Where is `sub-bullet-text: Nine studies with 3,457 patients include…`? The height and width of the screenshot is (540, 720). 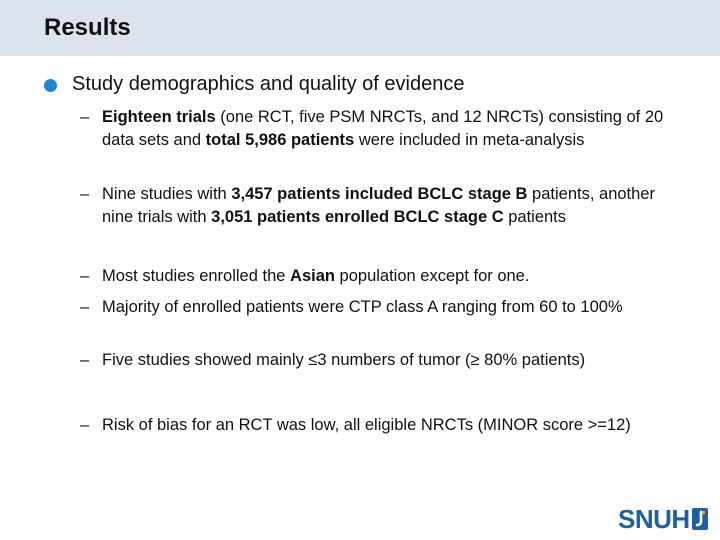
sub-bullet-text: Nine studies with 3,457 patients include… is located at coordinates (391, 206).